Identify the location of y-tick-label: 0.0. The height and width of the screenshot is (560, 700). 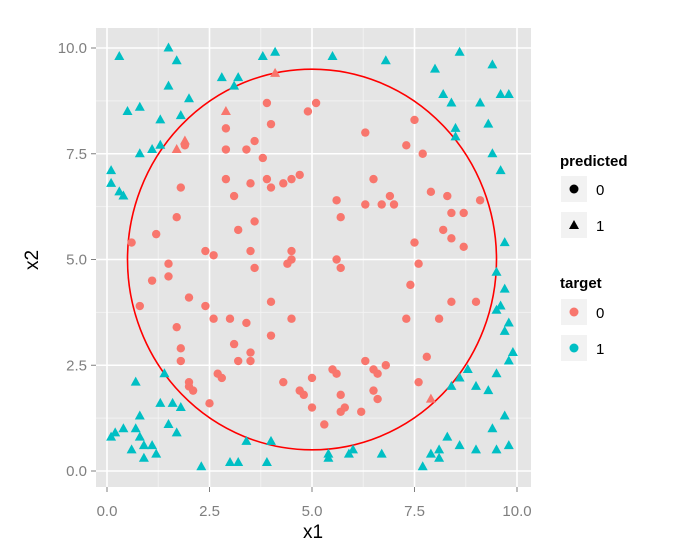
(76, 471).